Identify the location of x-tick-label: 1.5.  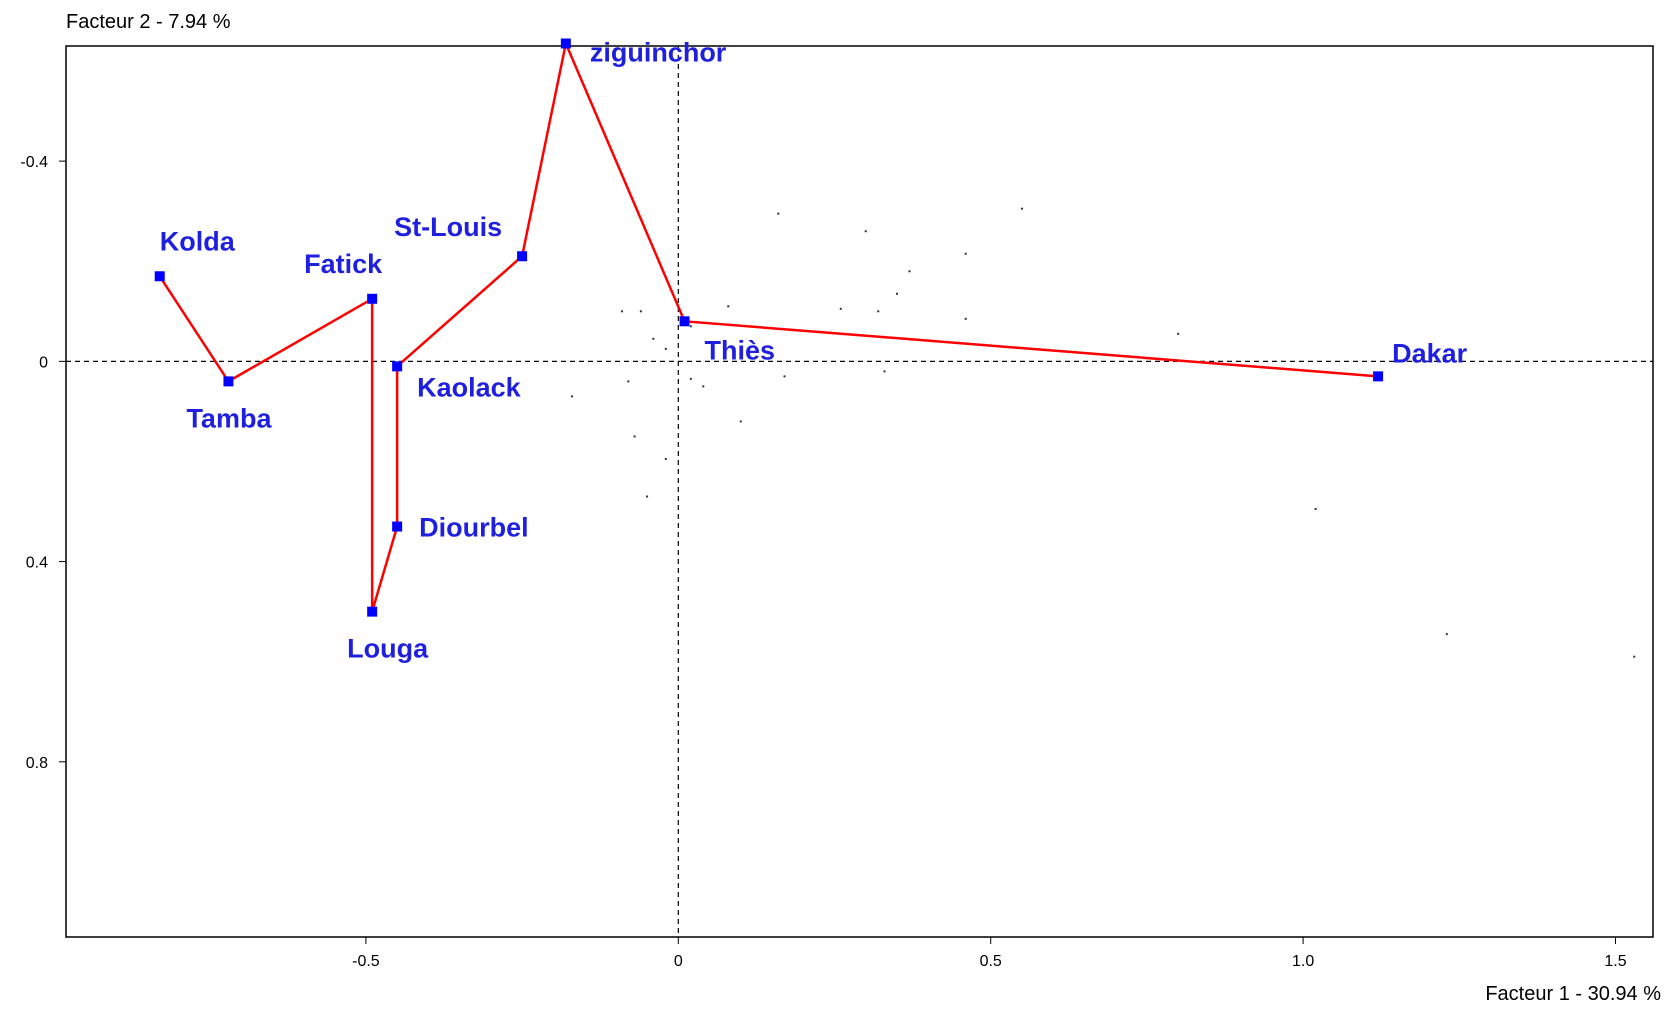
(1615, 961).